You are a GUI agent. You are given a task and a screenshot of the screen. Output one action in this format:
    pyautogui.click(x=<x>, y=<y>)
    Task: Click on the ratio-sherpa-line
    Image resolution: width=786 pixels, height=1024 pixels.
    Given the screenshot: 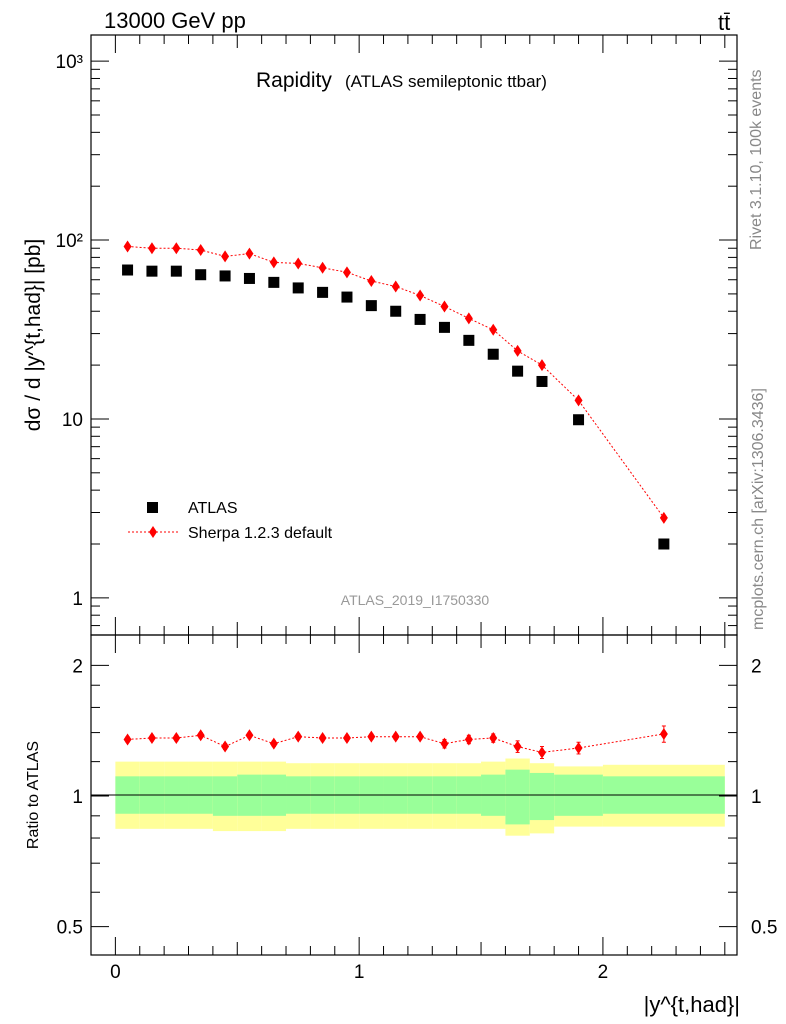 What is the action you would take?
    pyautogui.click(x=395, y=743)
    